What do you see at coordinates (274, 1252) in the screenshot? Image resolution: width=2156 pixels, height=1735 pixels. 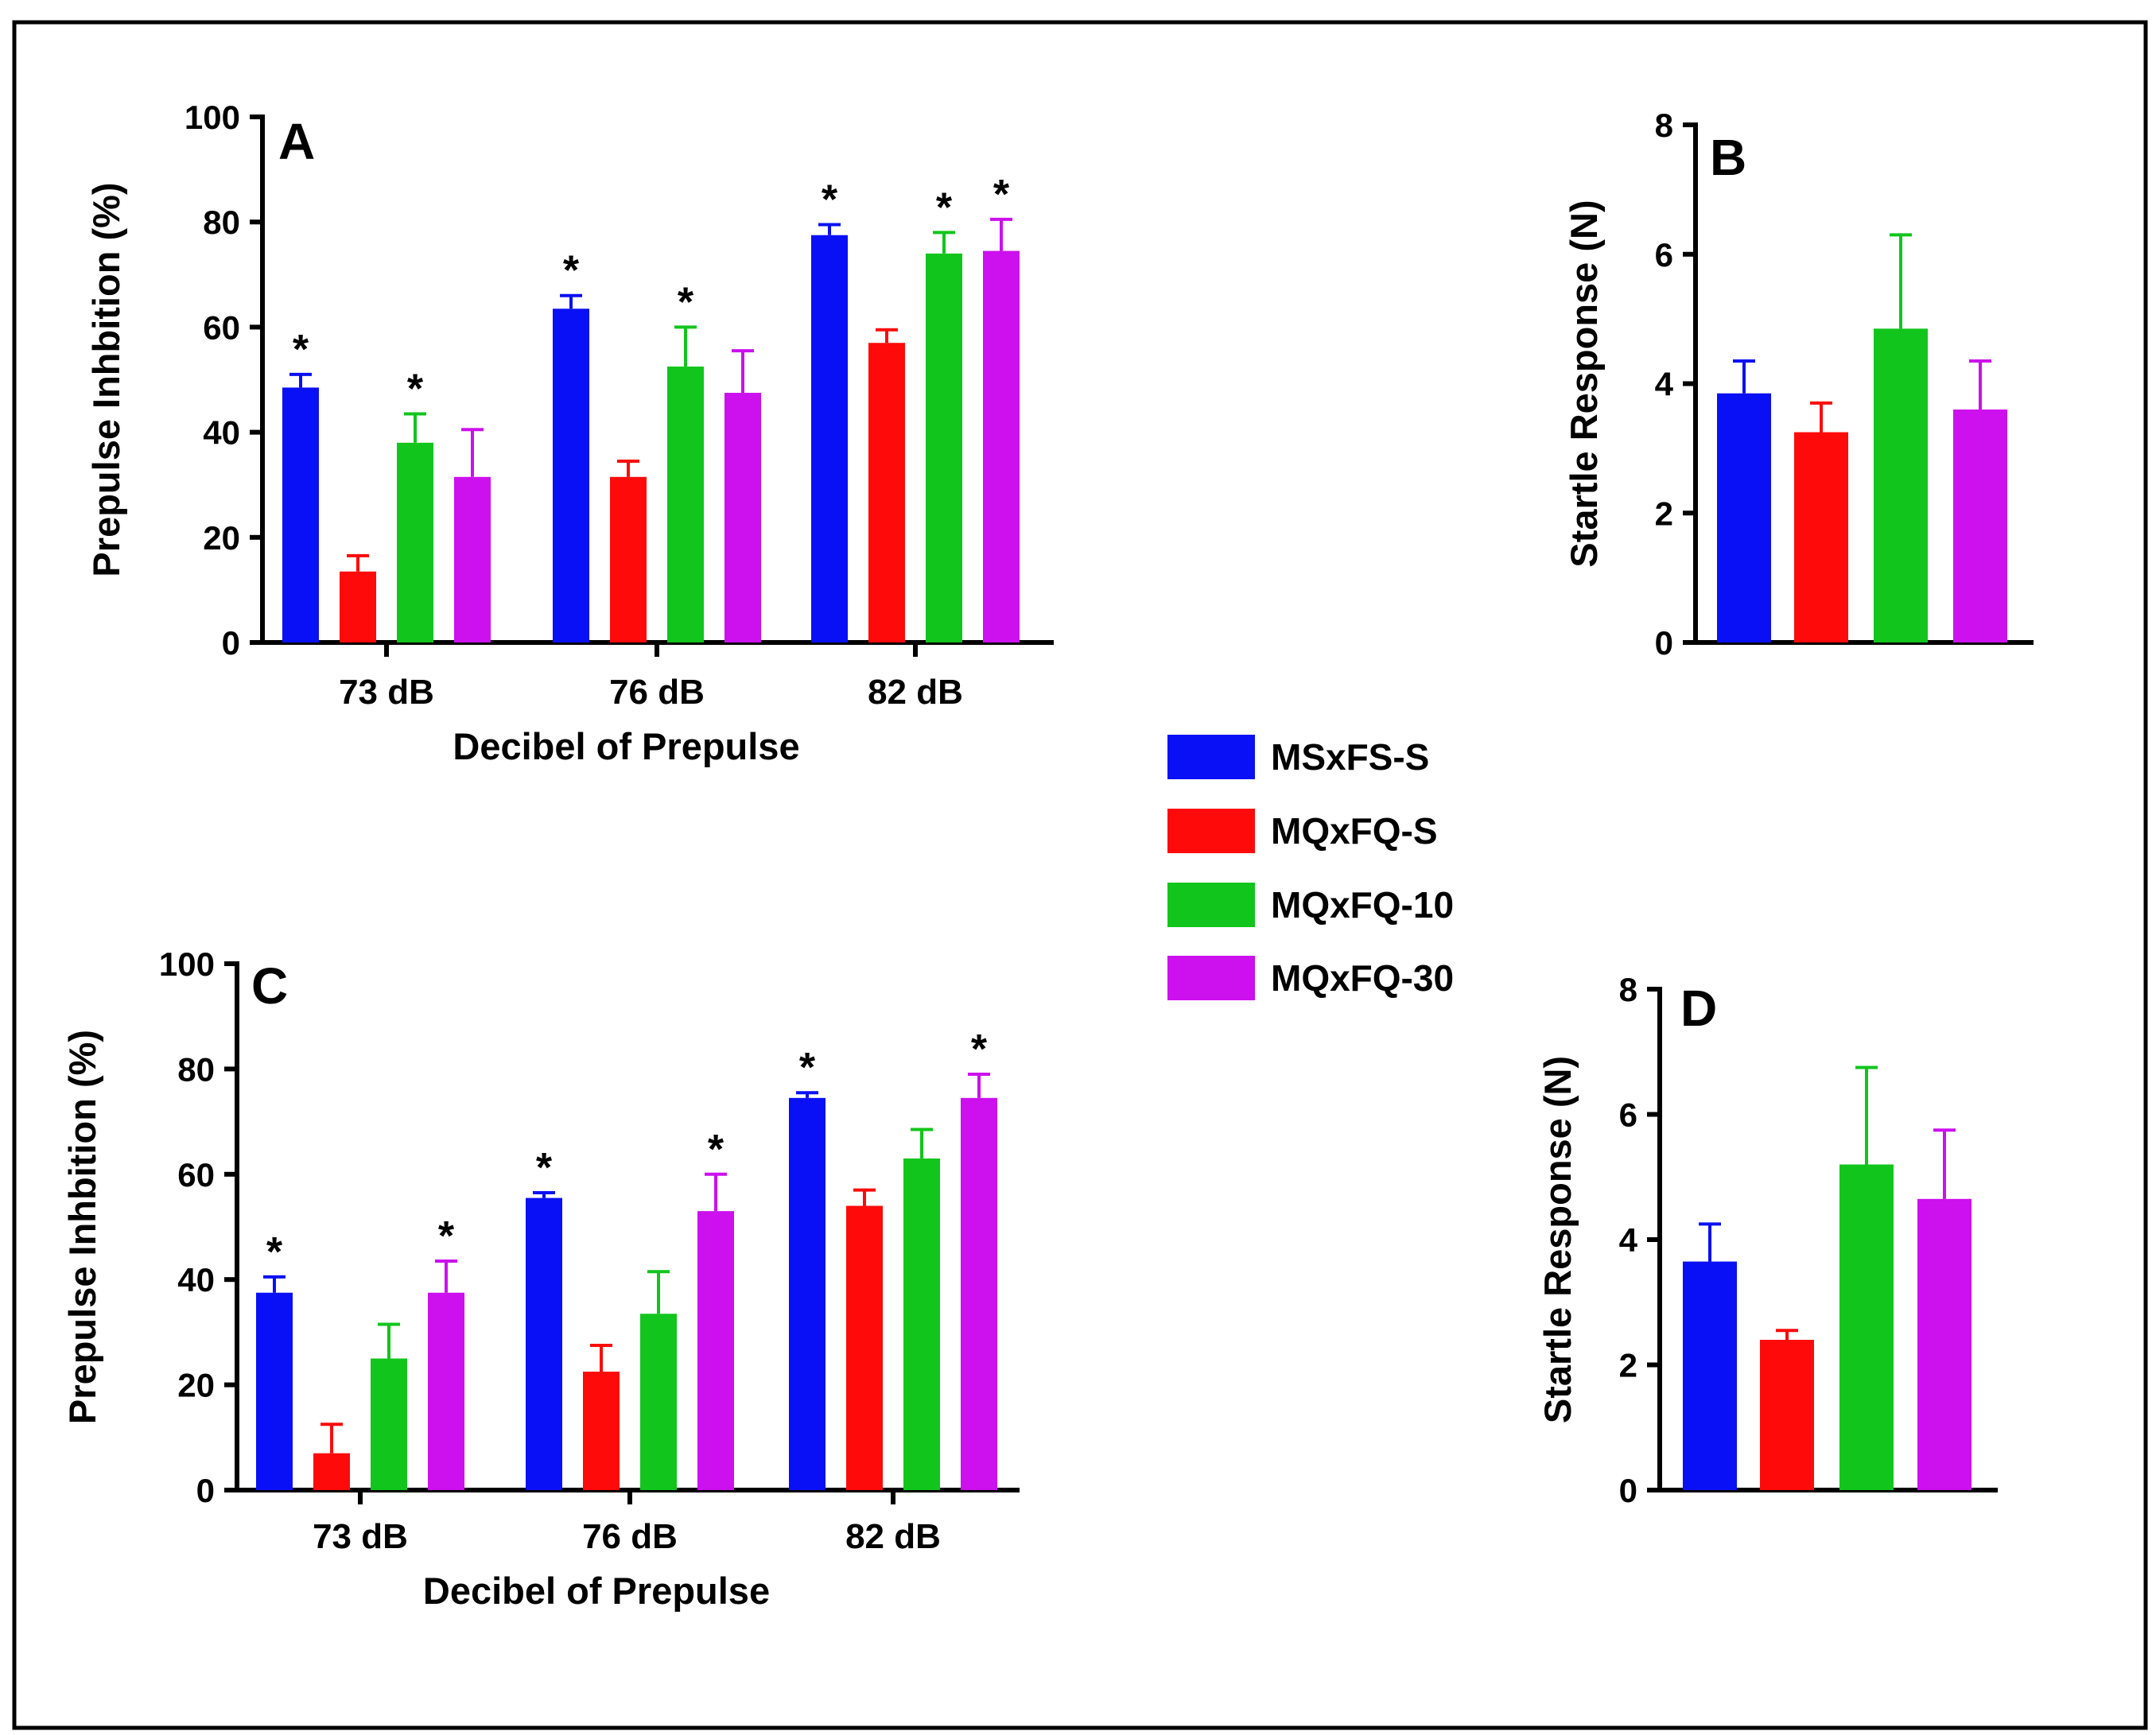 I see `panel-c-bar-msxfs-s-73-db-significance-star: *` at bounding box center [274, 1252].